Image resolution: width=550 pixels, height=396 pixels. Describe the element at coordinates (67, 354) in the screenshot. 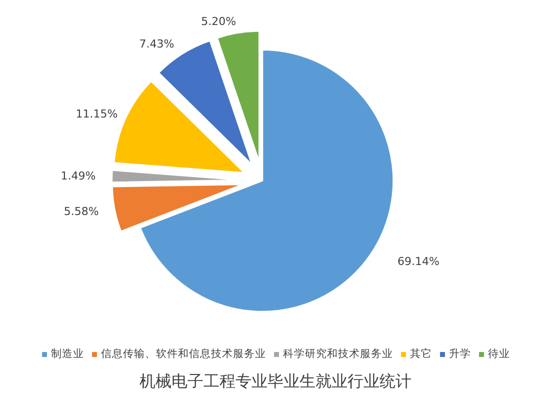

I see `legend-label: 制造业` at that location.